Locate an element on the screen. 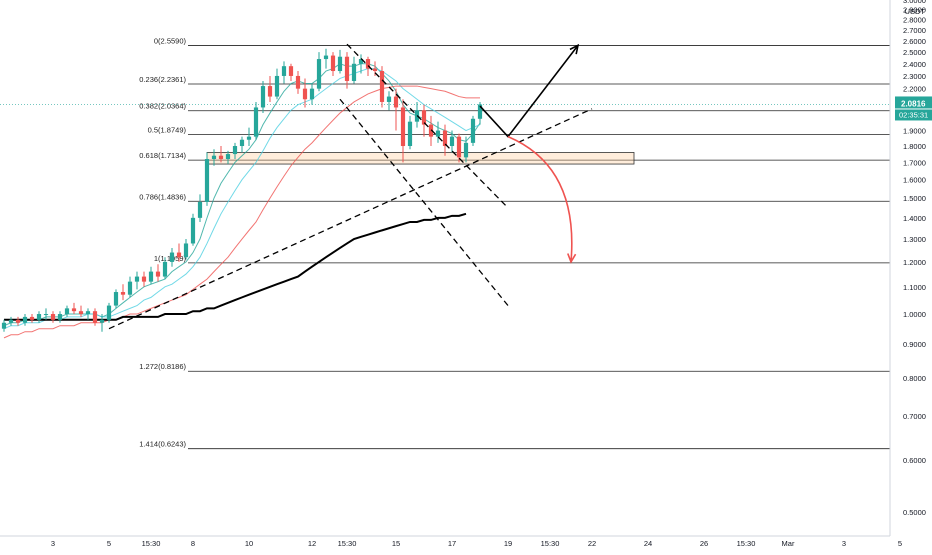 This screenshot has width=932, height=555. projection-arrows is located at coordinates (529, 153).